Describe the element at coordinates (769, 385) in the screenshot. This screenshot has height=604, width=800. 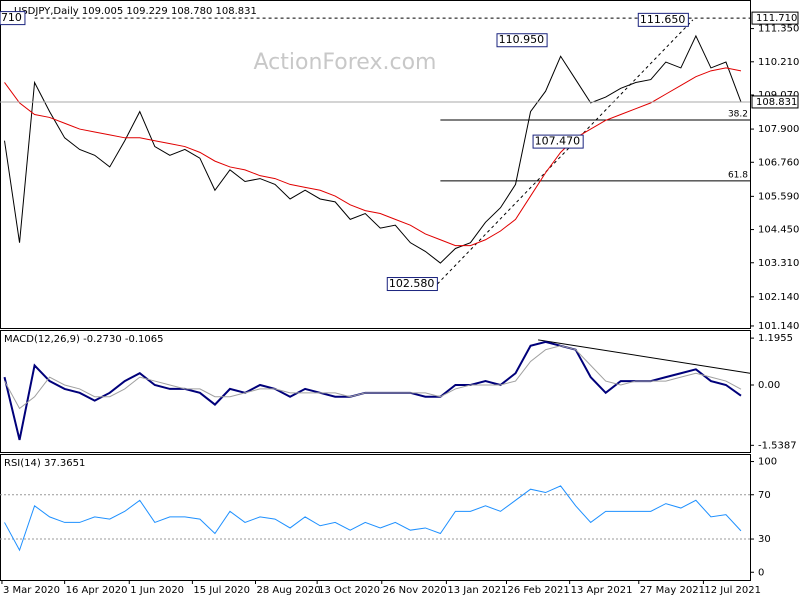
I see `y-tick-label: 0.00` at that location.